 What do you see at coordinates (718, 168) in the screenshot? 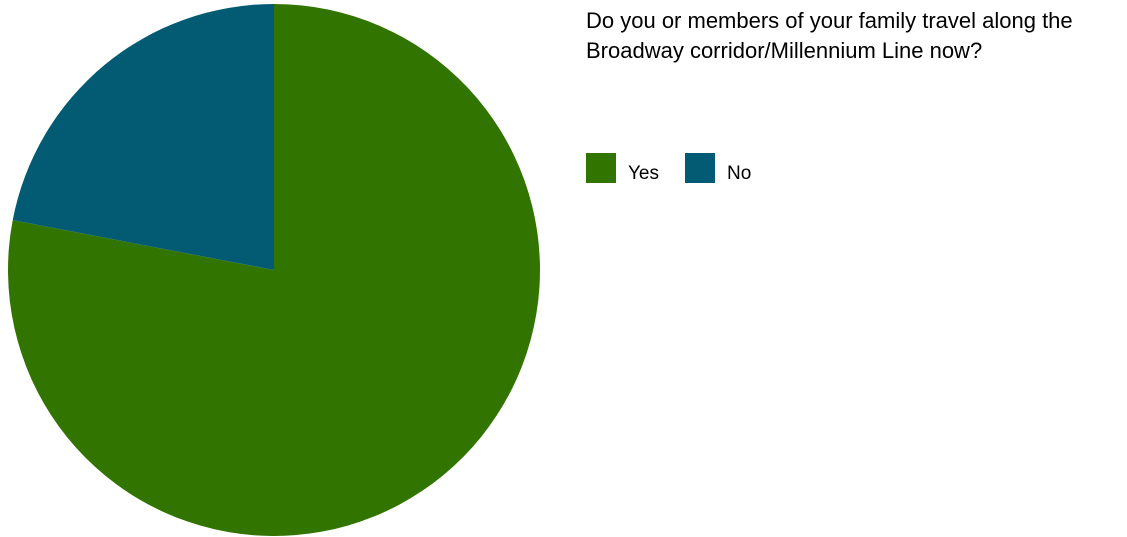
I see `legend-item-no: No` at bounding box center [718, 168].